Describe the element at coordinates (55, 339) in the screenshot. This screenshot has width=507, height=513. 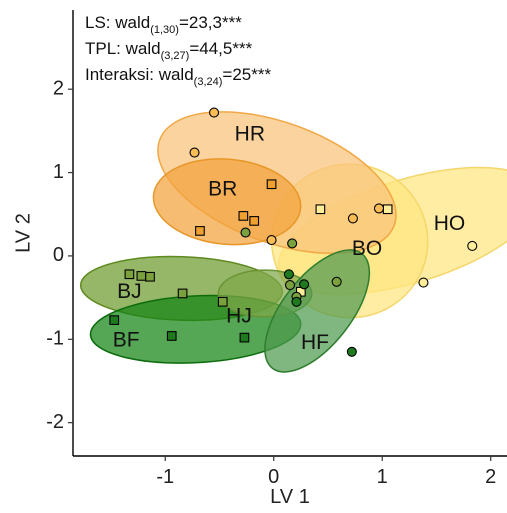
I see `y-tick-label-2: -1` at that location.